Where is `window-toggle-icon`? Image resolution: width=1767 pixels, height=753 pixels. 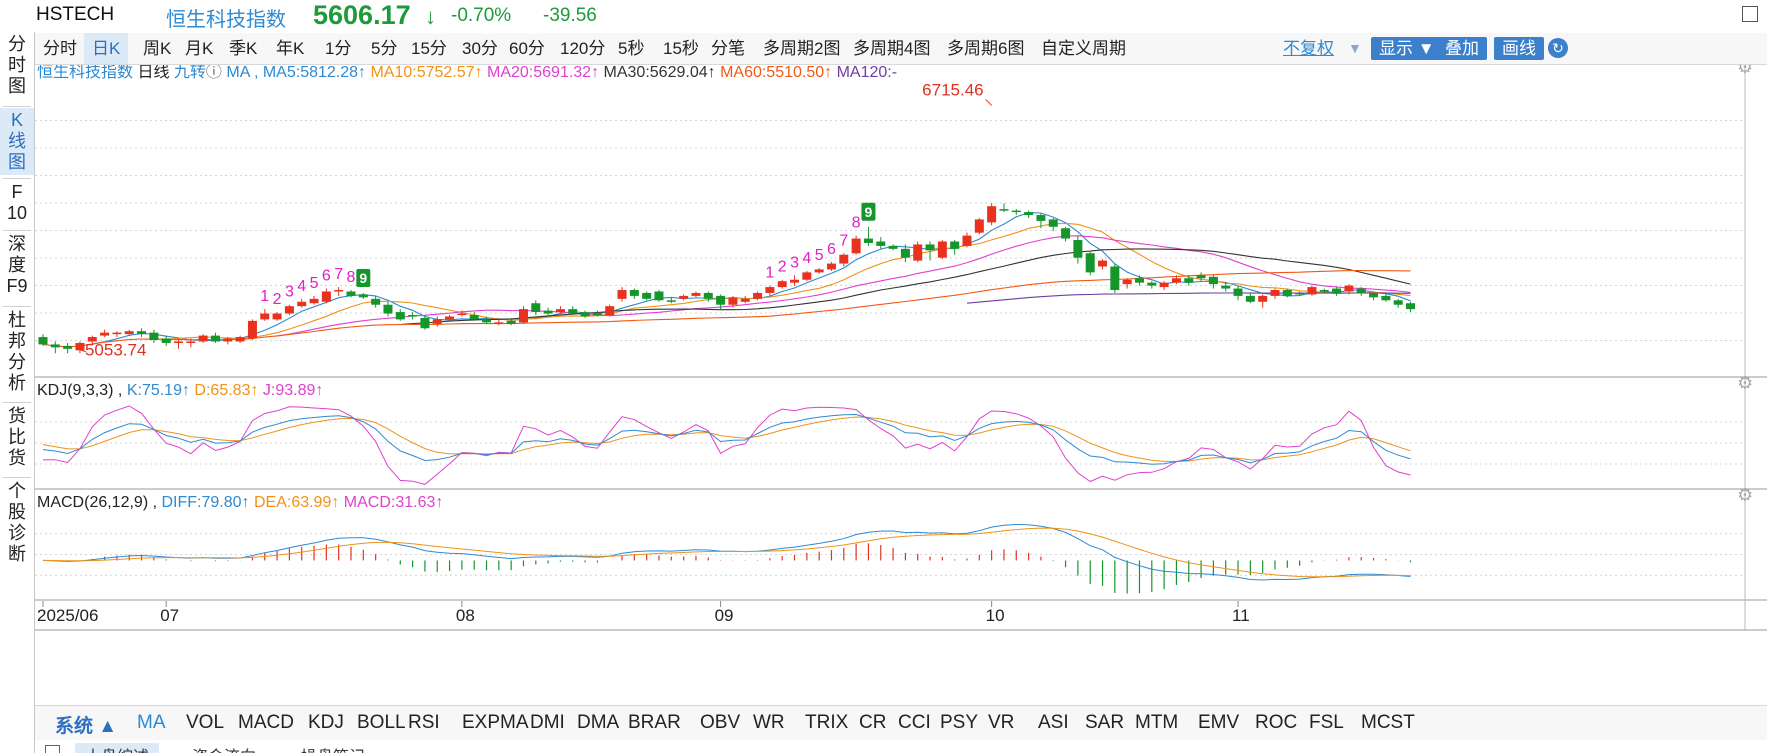
window-toggle-icon is located at coordinates (1750, 14).